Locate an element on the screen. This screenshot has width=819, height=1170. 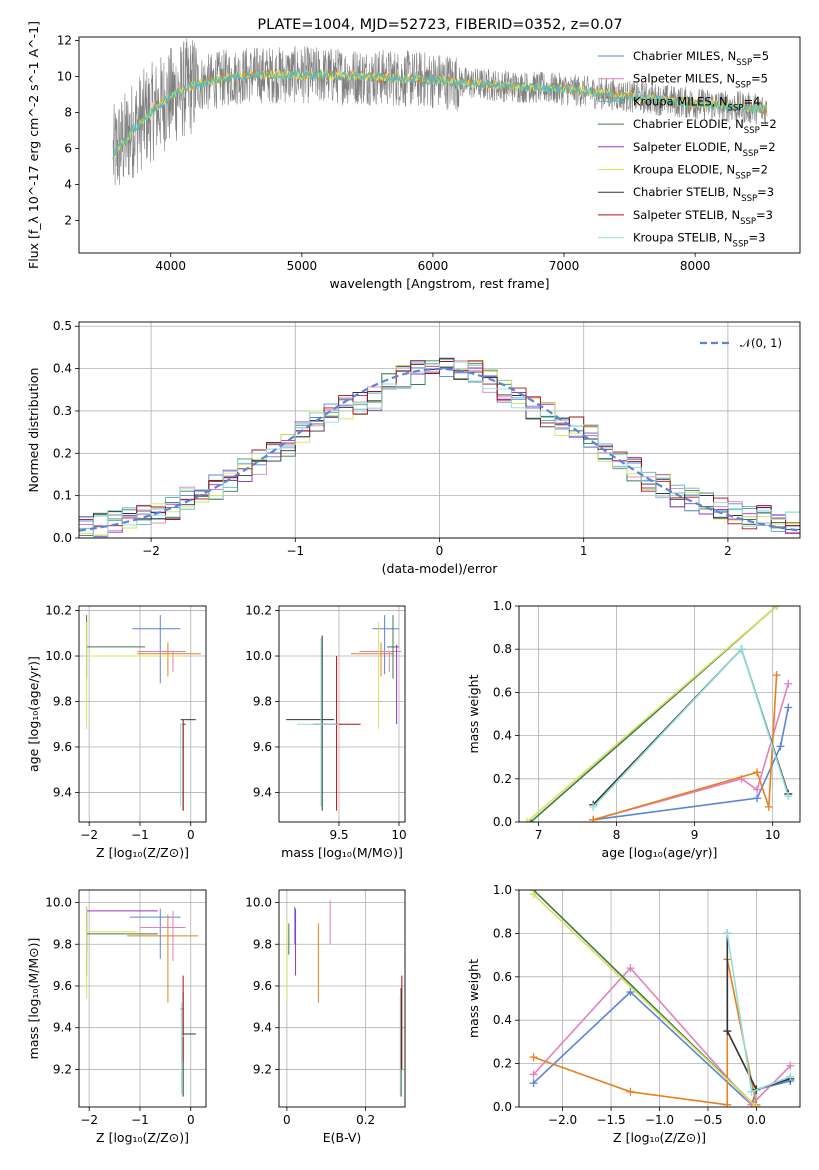
legend-label: Kroupa MILES, NSSP=4 is located at coordinates (696, 103).